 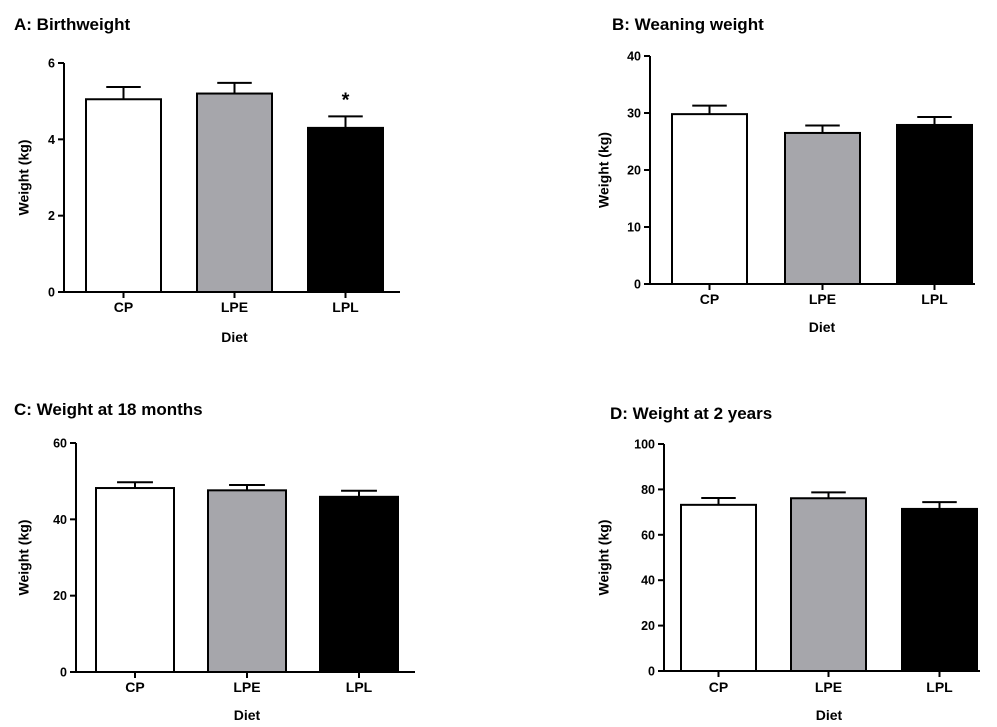 What do you see at coordinates (691, 413) in the screenshot?
I see `panel-title: D: Weight at 2 years` at bounding box center [691, 413].